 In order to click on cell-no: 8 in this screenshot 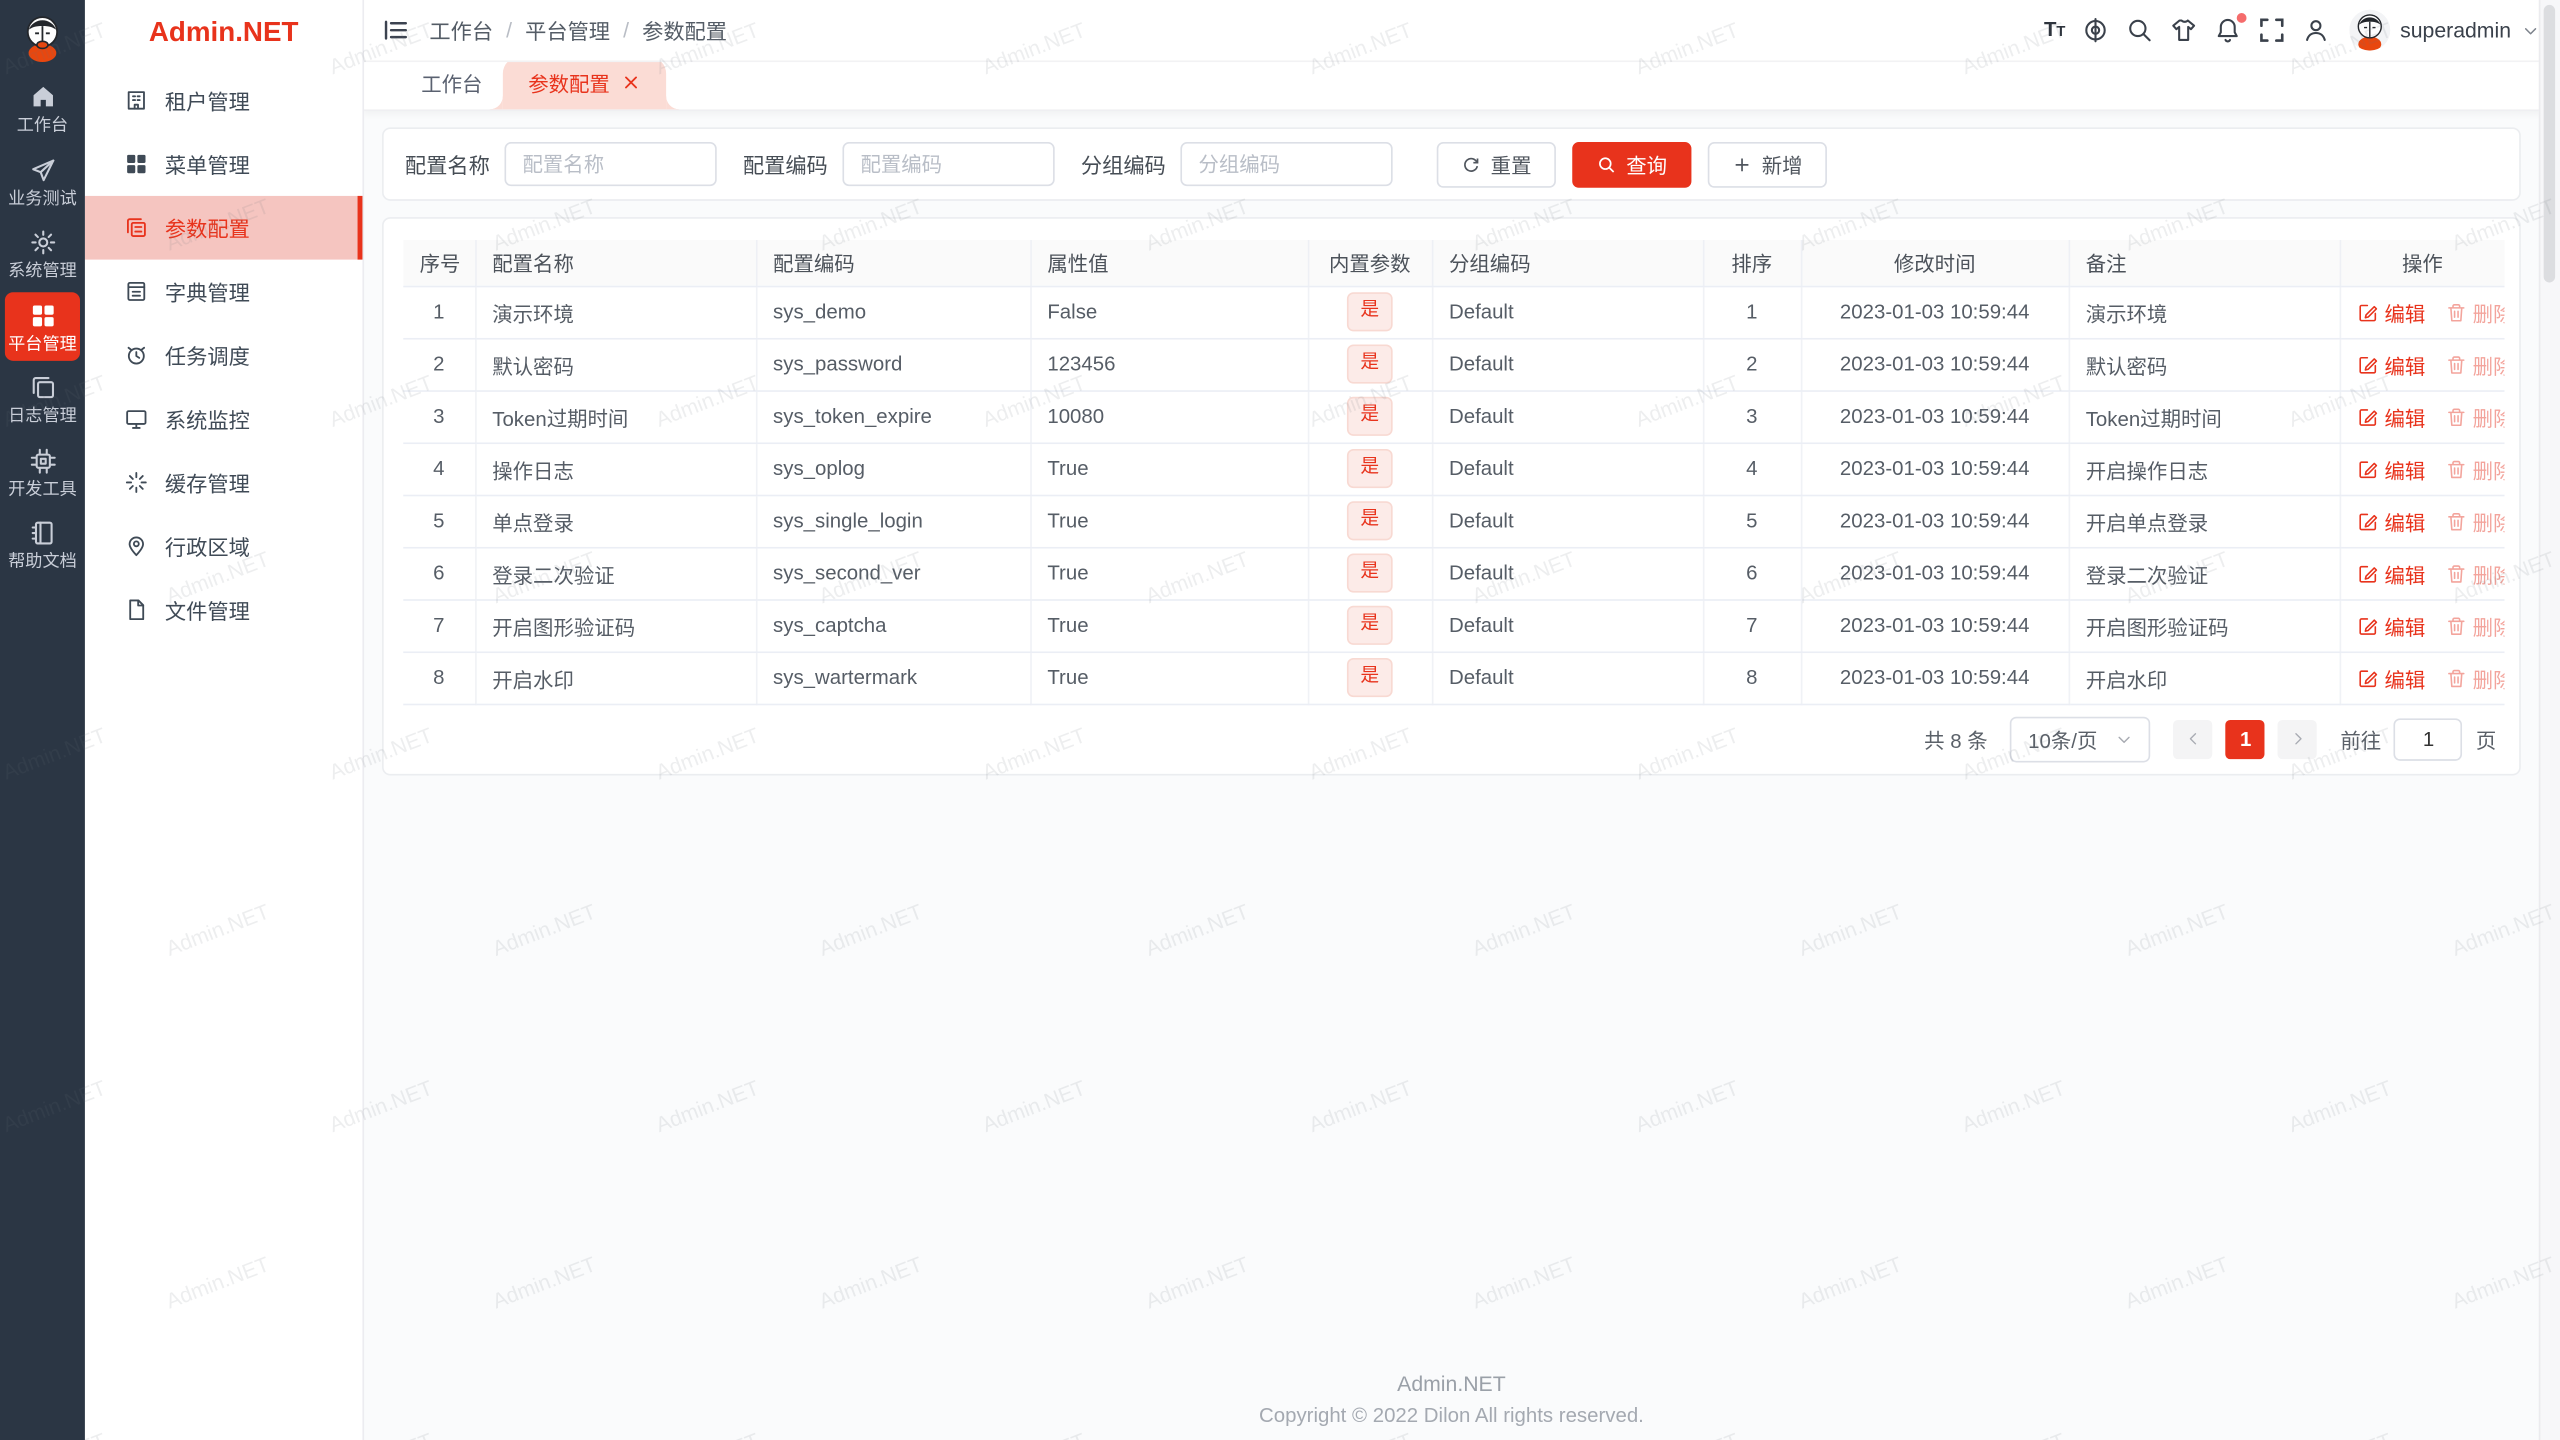, I will do `click(439, 678)`.